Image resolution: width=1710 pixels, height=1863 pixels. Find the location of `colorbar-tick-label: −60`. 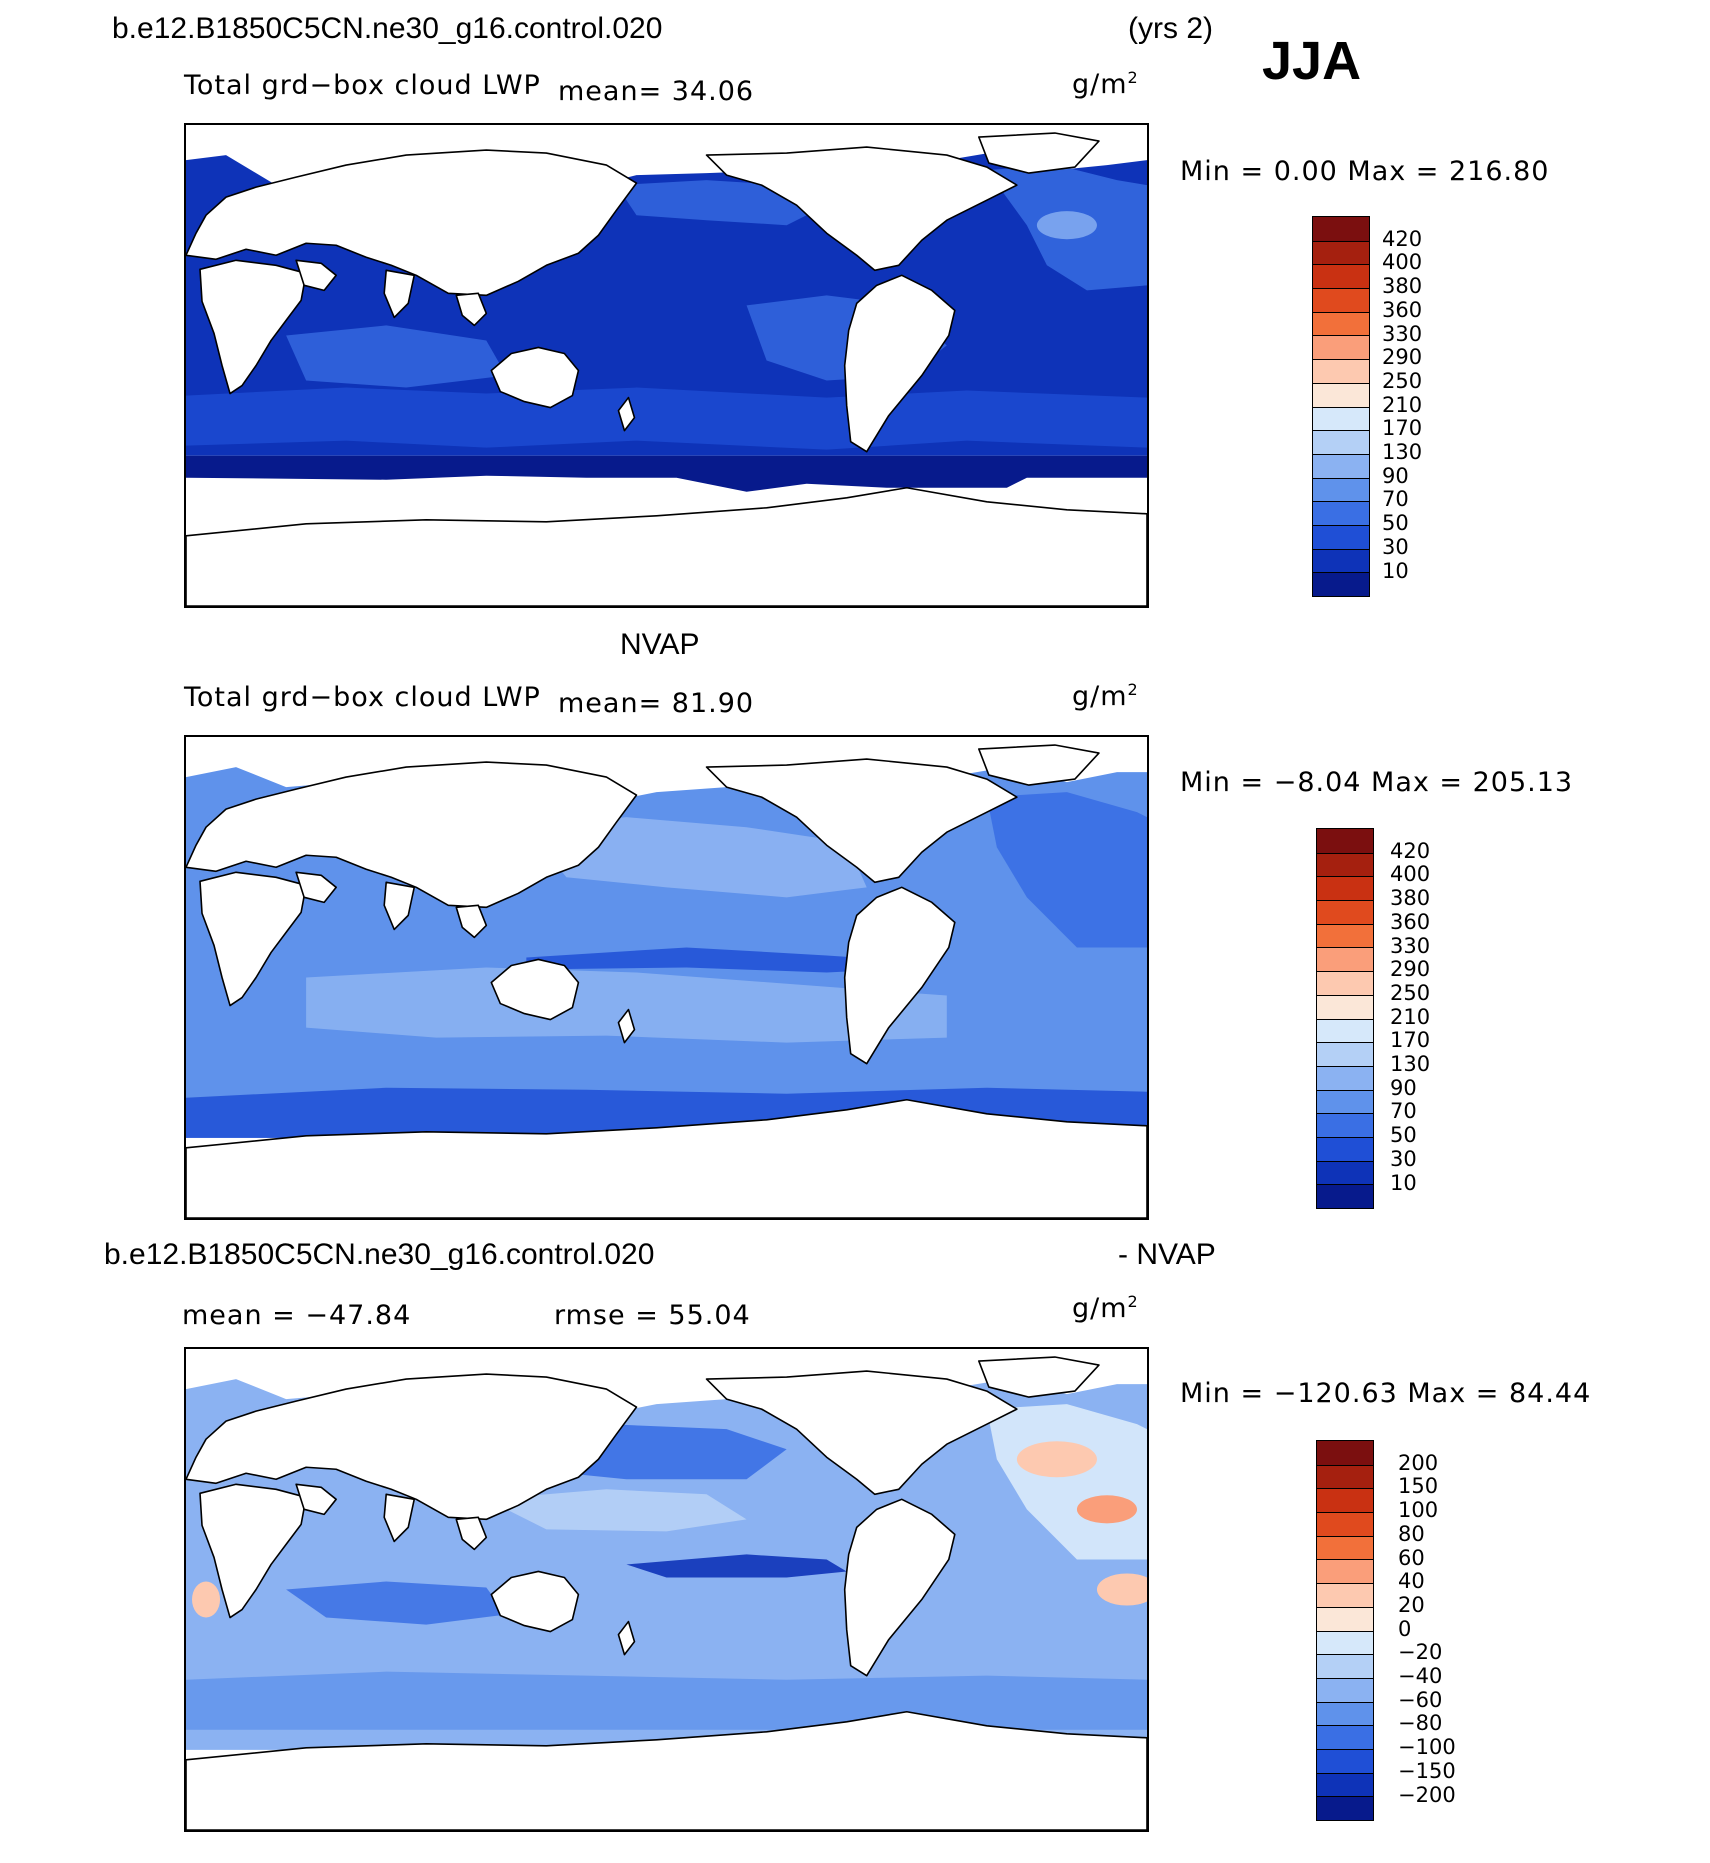

colorbar-tick-label: −60 is located at coordinates (1420, 1699).